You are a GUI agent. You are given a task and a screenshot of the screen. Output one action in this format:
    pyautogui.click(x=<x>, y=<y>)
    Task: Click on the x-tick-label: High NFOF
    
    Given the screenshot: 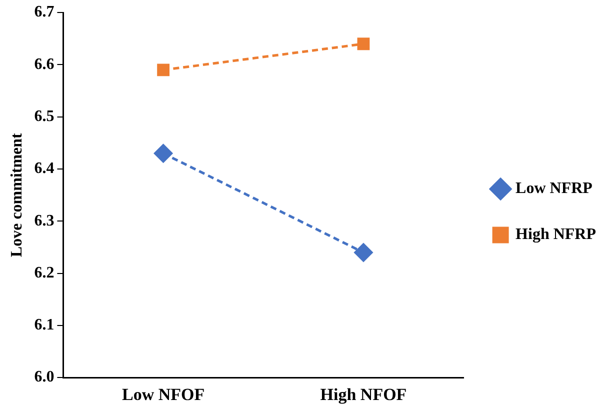 What is the action you would take?
    pyautogui.click(x=363, y=394)
    